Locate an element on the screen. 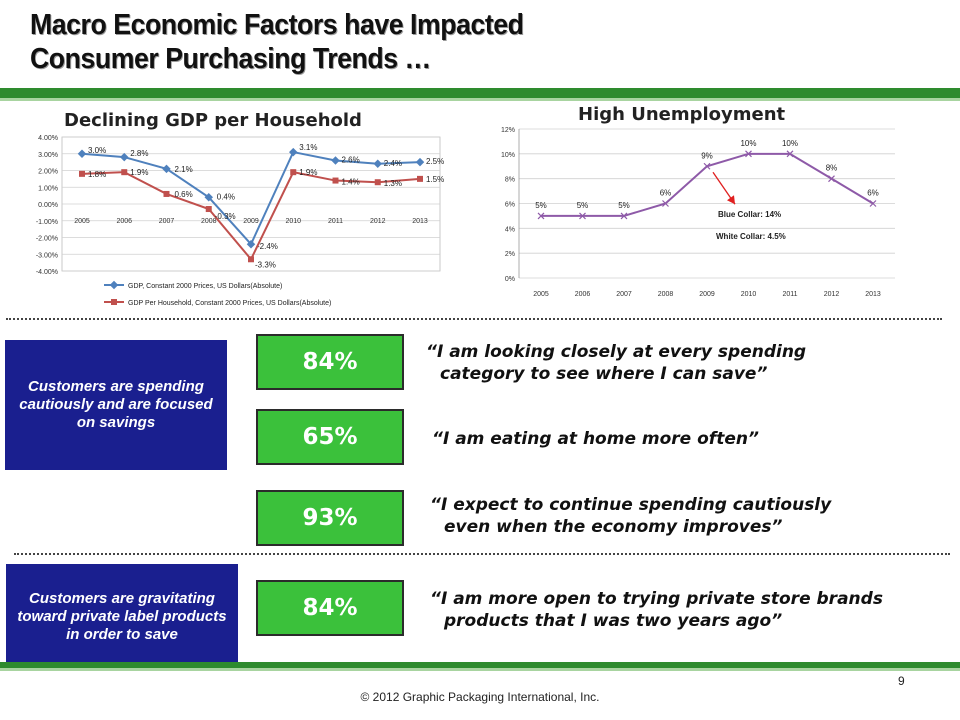  quote-save-line-1: “I am looking closely at every spending is located at coordinates (616, 352).